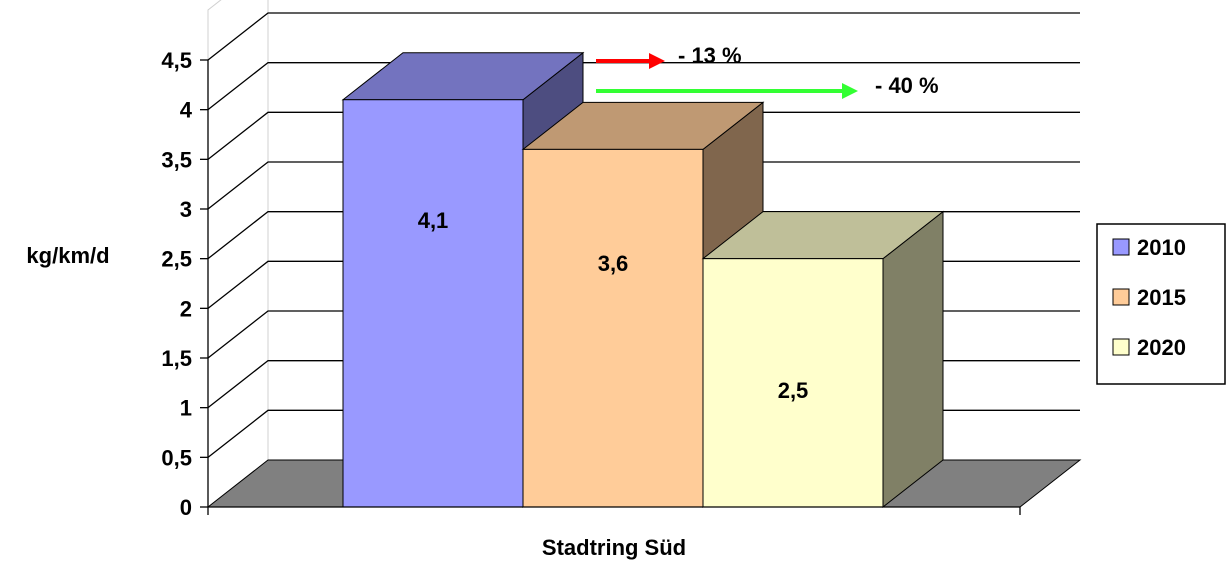  What do you see at coordinates (710, 55) in the screenshot?
I see `annotation-label: - 13 %` at bounding box center [710, 55].